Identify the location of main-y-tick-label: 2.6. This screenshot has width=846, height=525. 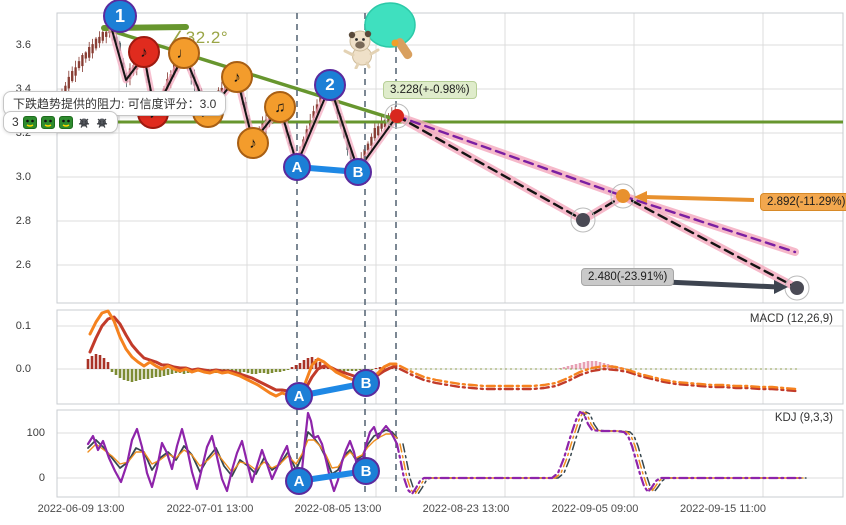
(23, 265).